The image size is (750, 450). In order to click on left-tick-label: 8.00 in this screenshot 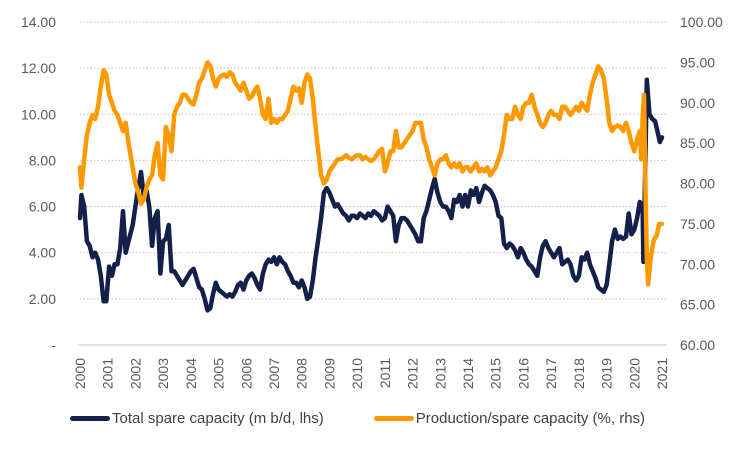, I will do `click(42, 160)`.